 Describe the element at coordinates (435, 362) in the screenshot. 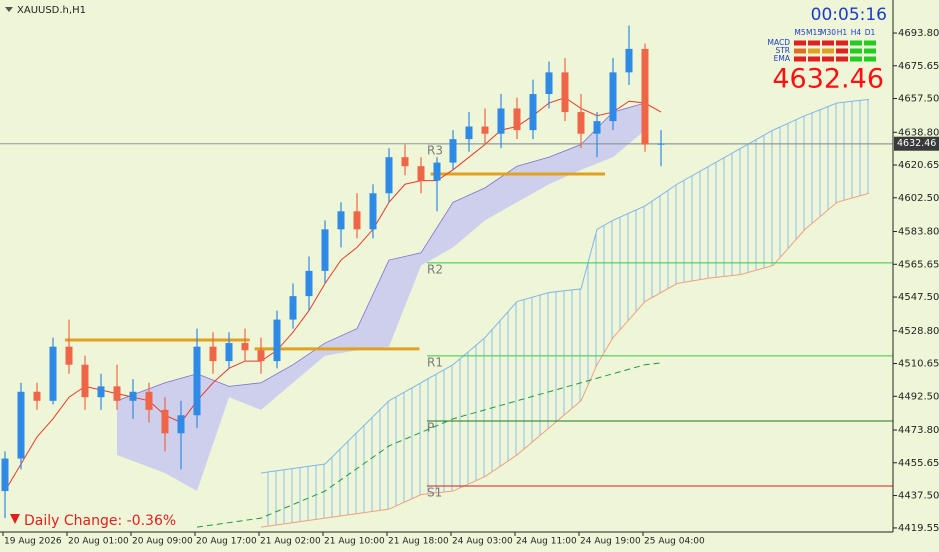

I see `pivot-label: R1` at that location.